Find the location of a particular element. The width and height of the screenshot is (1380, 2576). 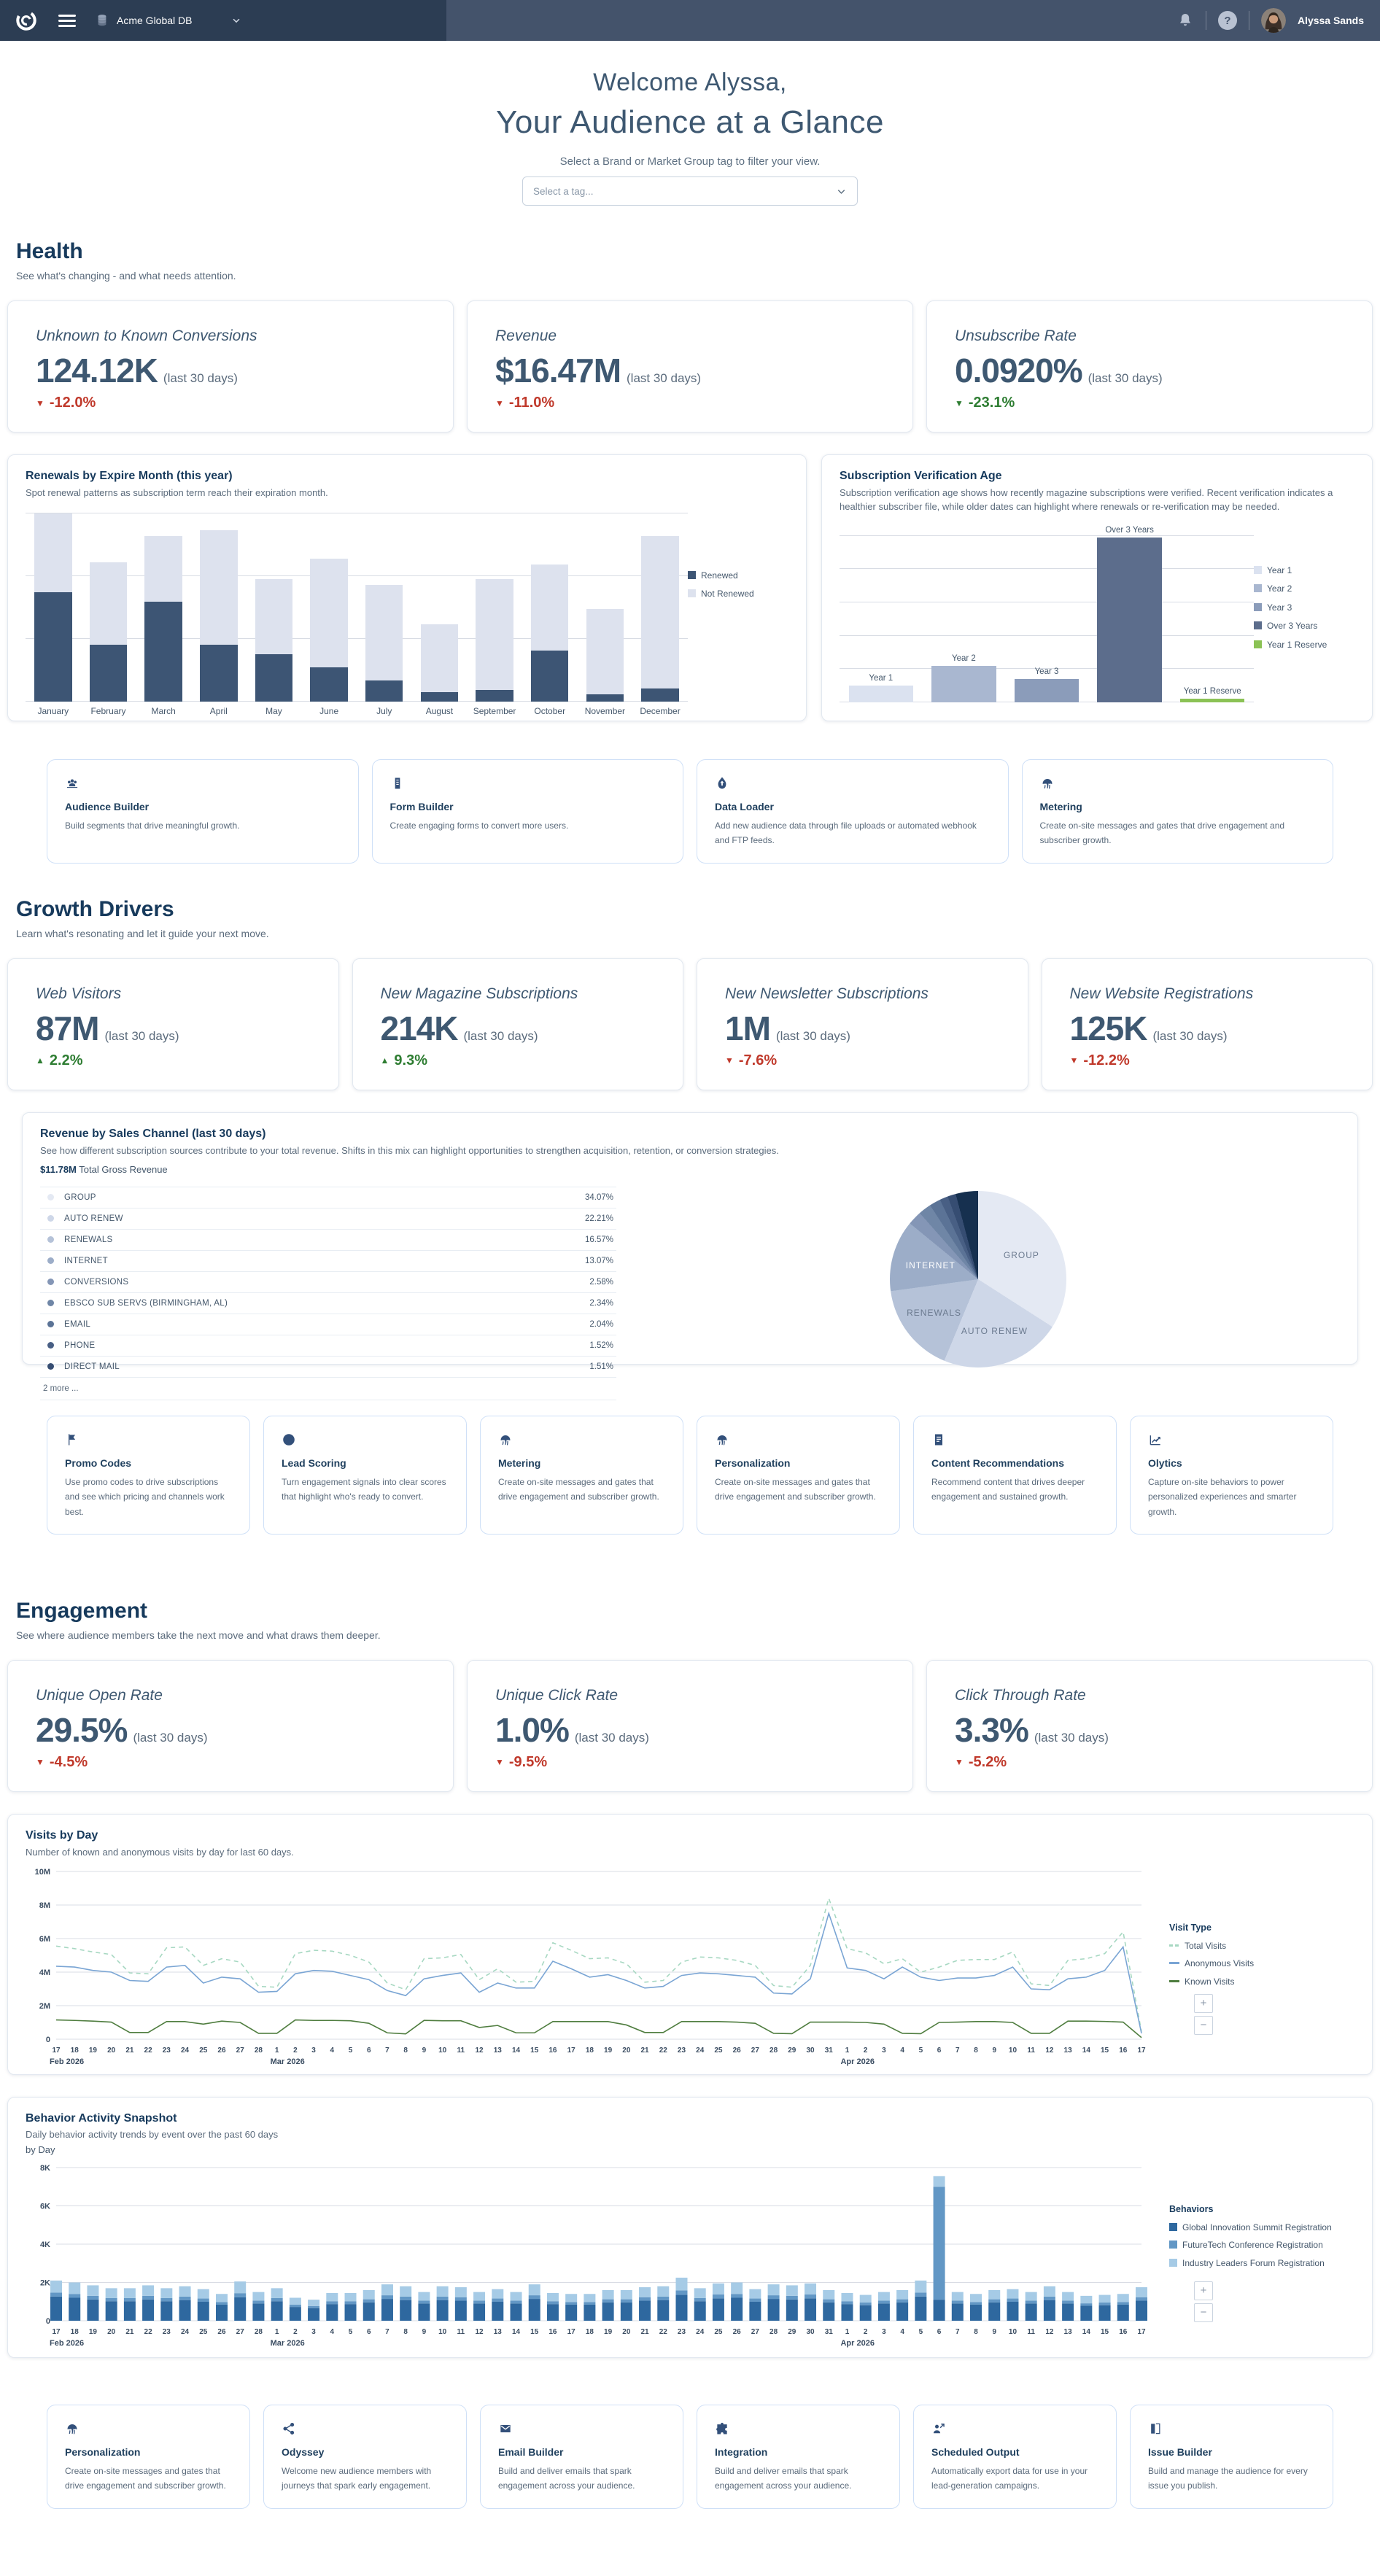

x-tick-label: 14 is located at coordinates (516, 2332).